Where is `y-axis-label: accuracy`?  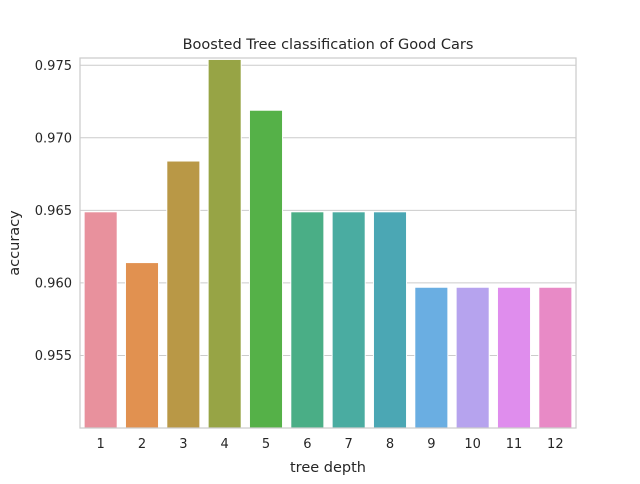
y-axis-label: accuracy is located at coordinates (15, 243).